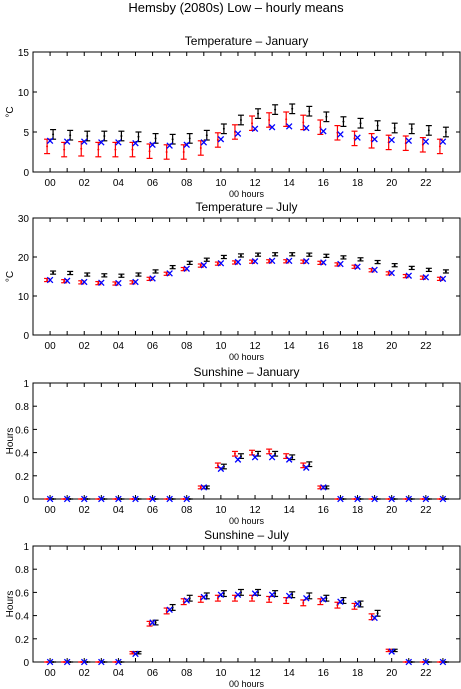 This screenshot has height=689, width=461. I want to click on x-tick-label: 02, so click(85, 673).